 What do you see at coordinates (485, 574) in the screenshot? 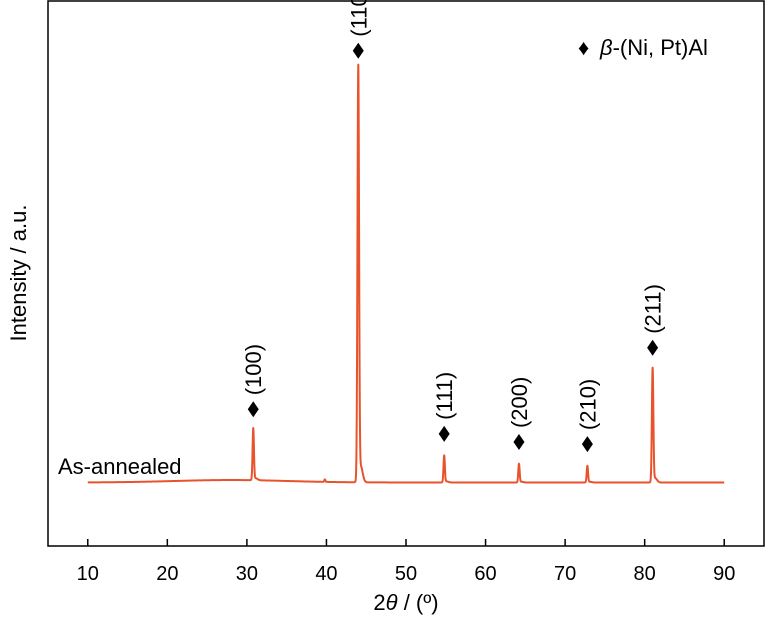
I see `x-tick-label: 60` at bounding box center [485, 574].